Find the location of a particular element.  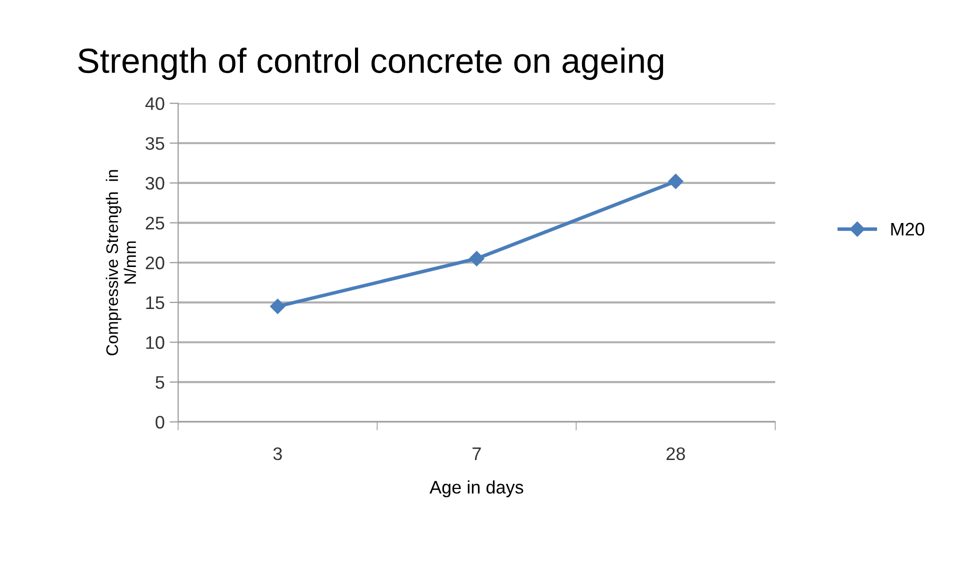

y-tick-label: 10 is located at coordinates (155, 342).